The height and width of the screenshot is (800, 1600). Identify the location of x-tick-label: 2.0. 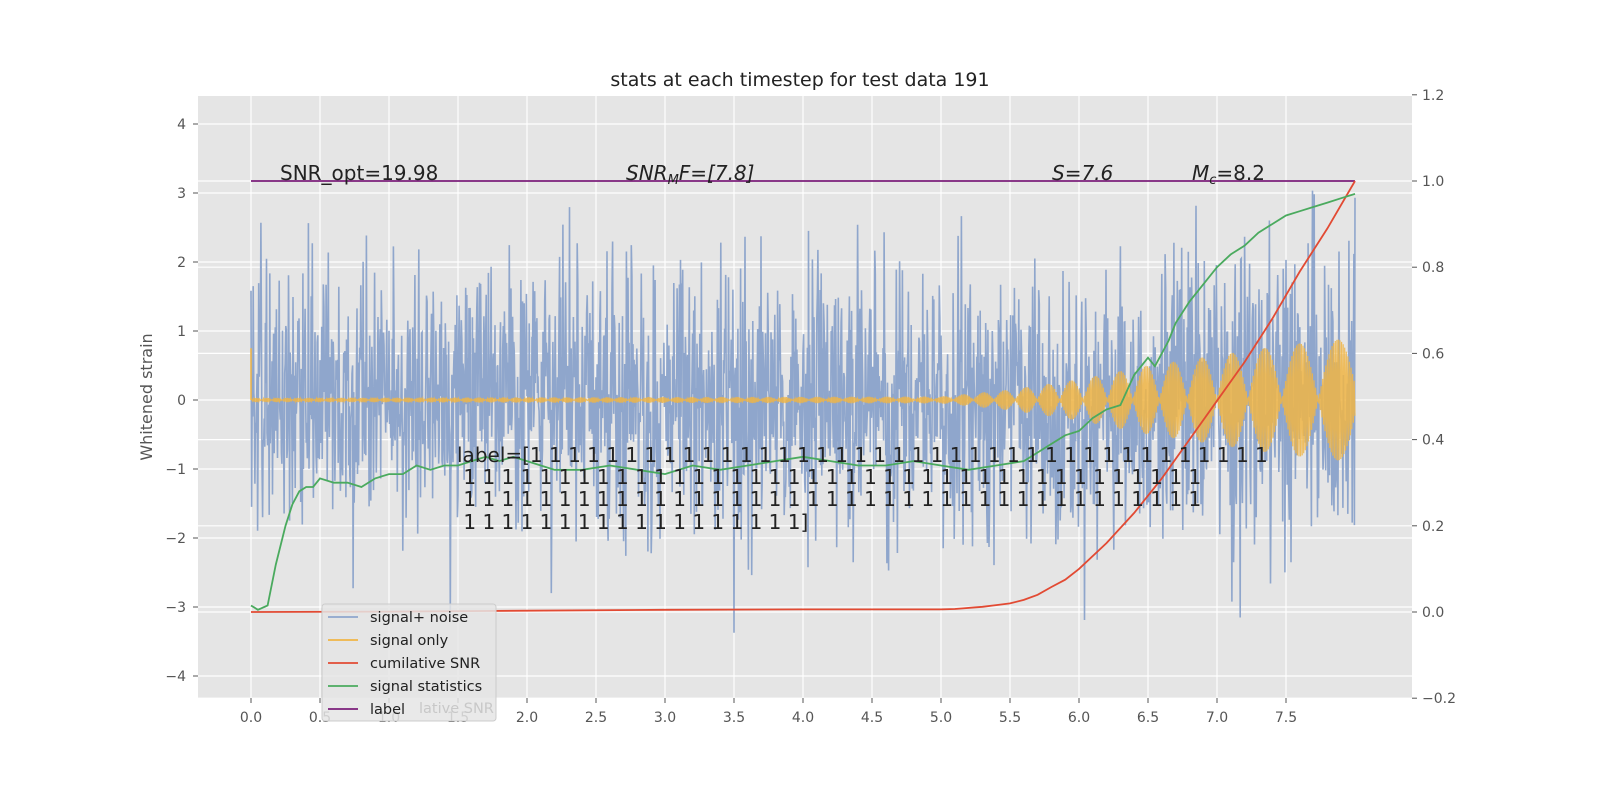
(527, 718).